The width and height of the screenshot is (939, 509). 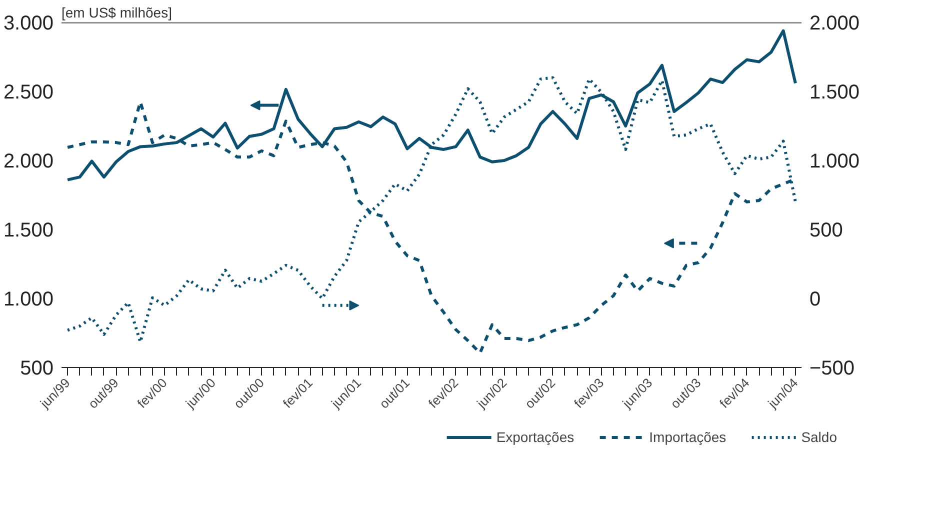 What do you see at coordinates (28, 93) in the screenshot?
I see `y-tick-label: 2.500` at bounding box center [28, 93].